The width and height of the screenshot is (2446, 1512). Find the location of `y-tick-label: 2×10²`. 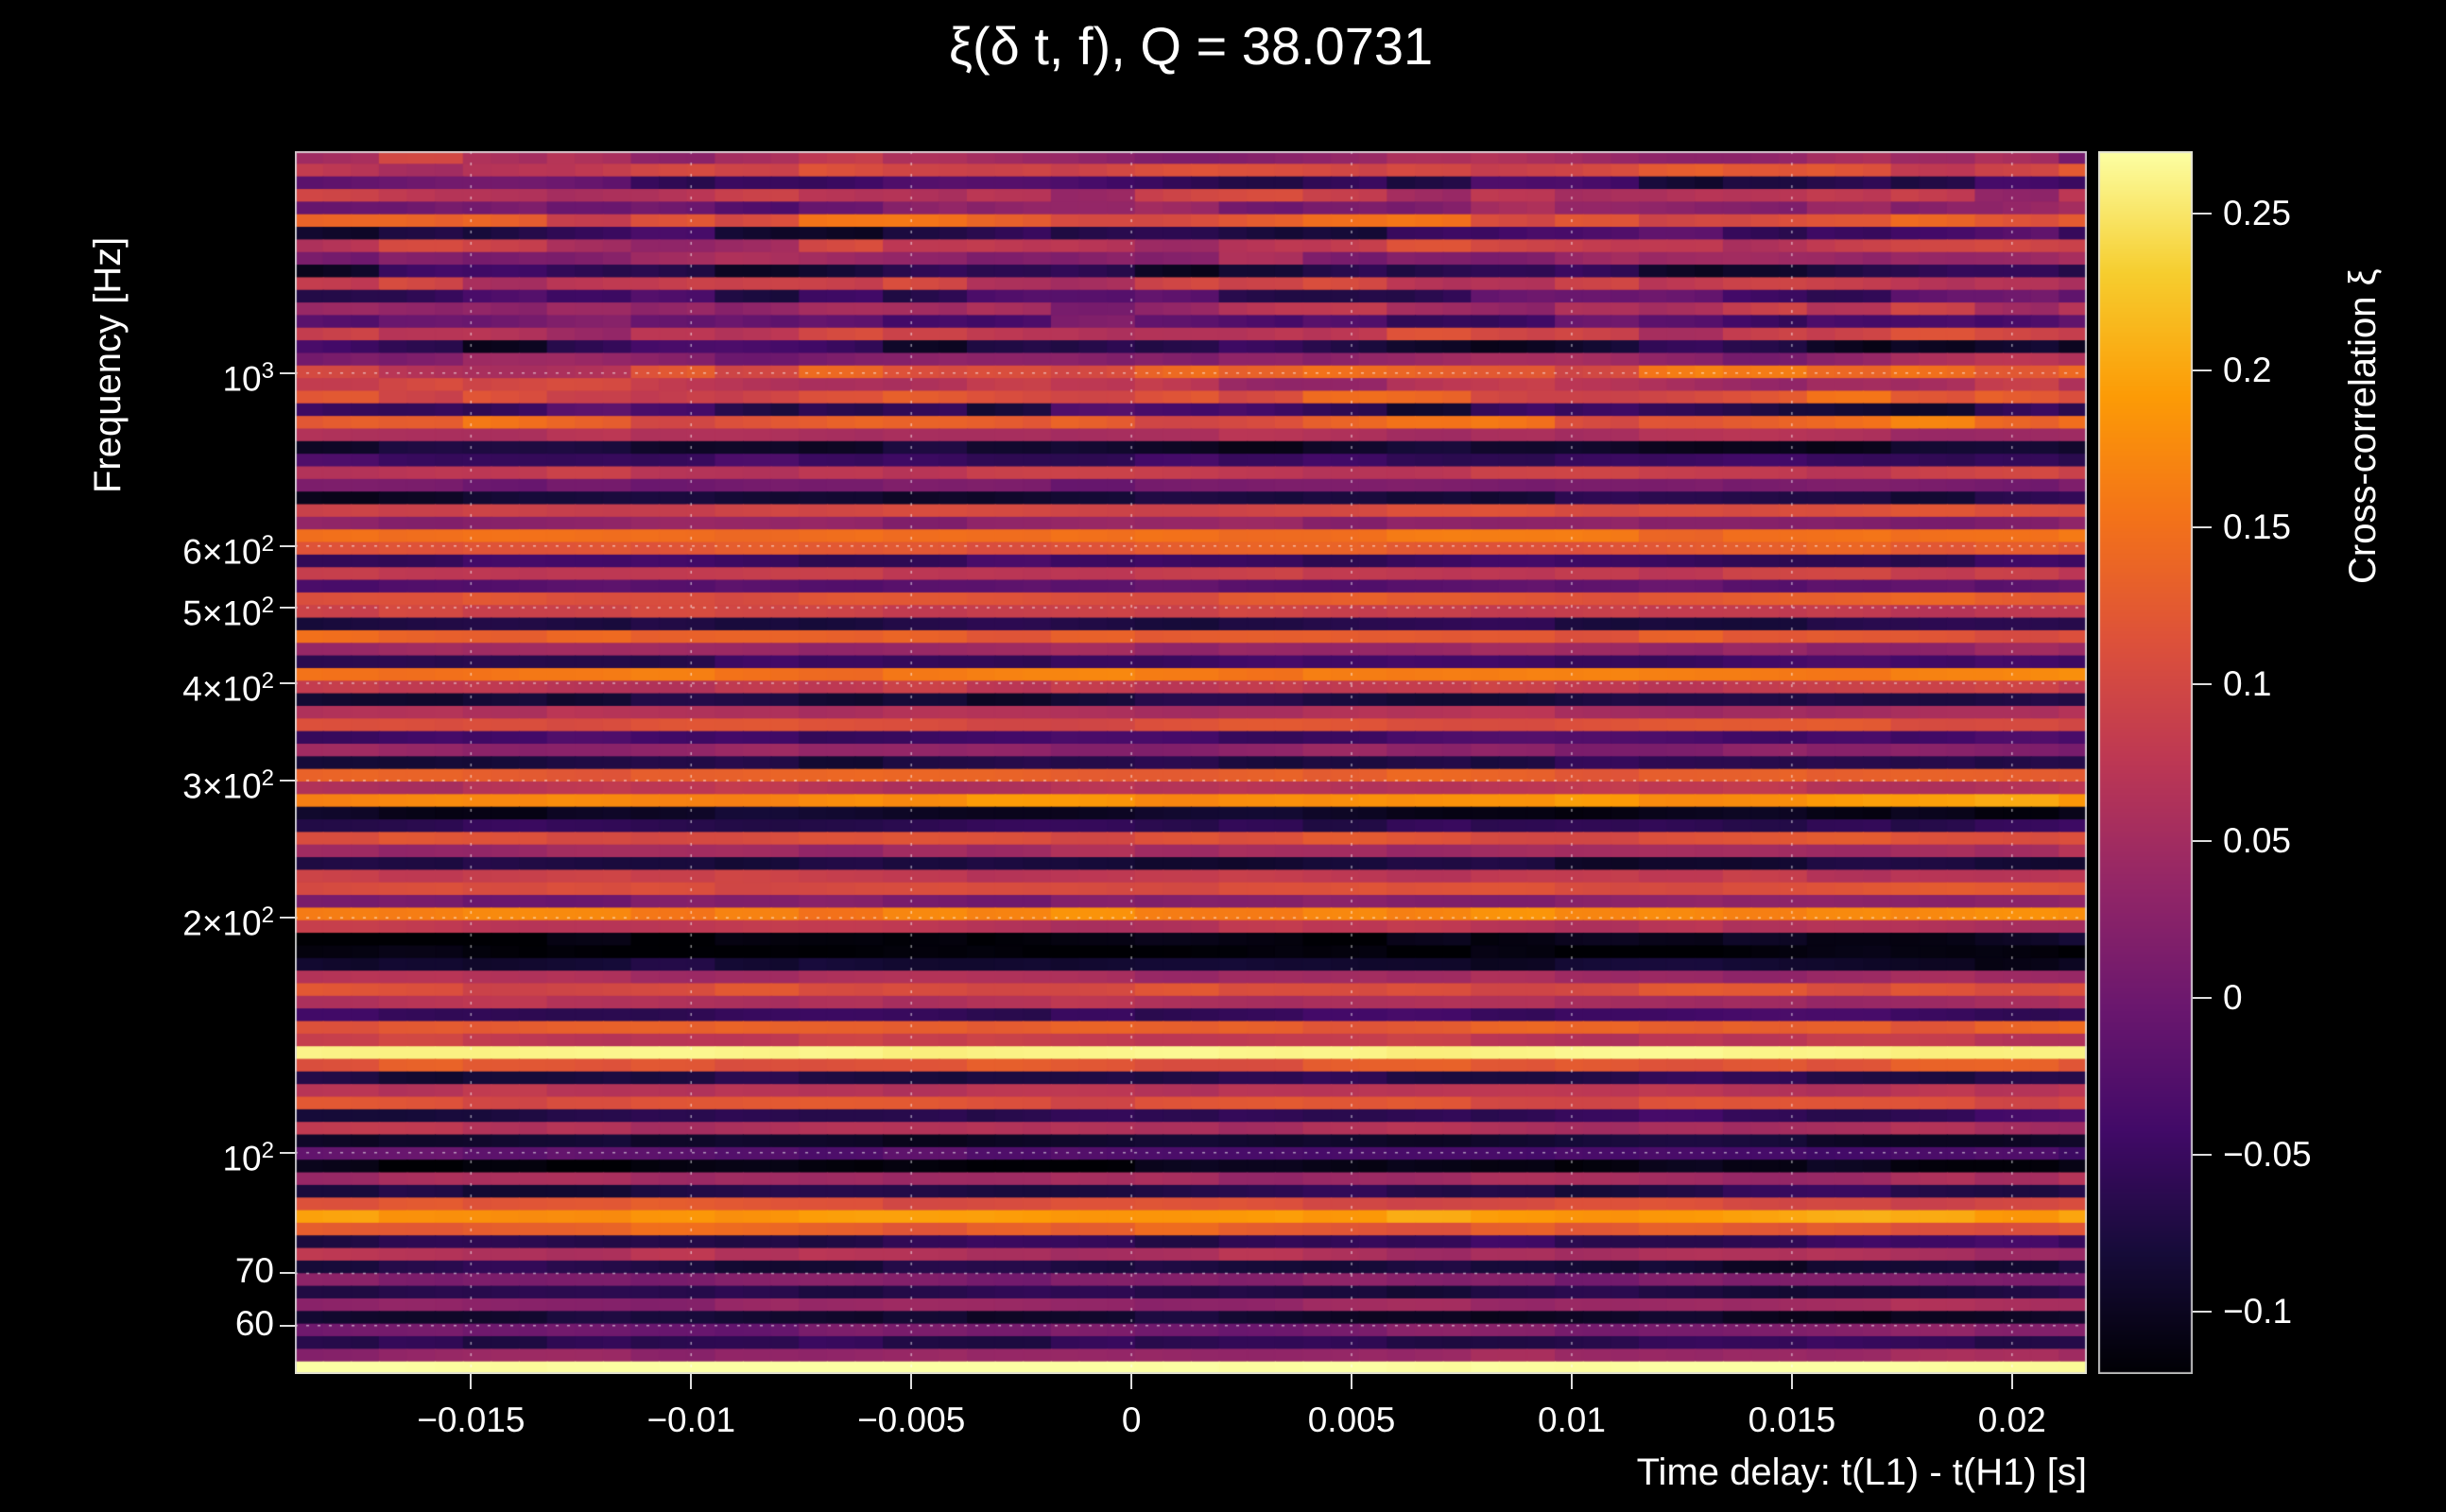

y-tick-label: 2×10² is located at coordinates (228, 922).